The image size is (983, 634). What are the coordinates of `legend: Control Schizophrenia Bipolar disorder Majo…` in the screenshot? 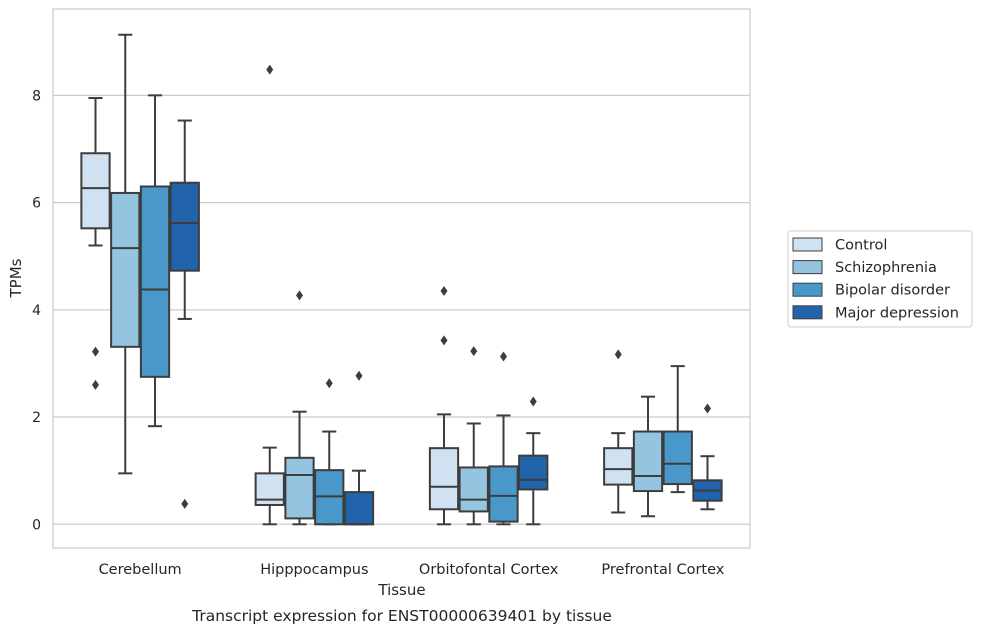 It's located at (880, 279).